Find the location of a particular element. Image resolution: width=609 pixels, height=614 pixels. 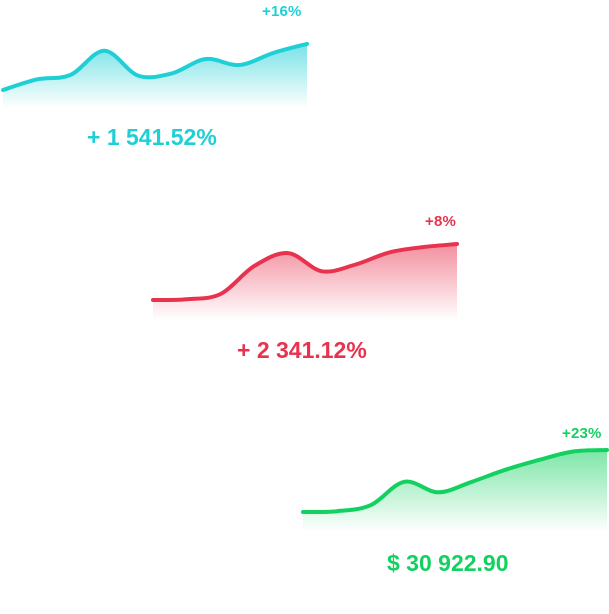

metric-value: + 1 541.52% is located at coordinates (152, 137).